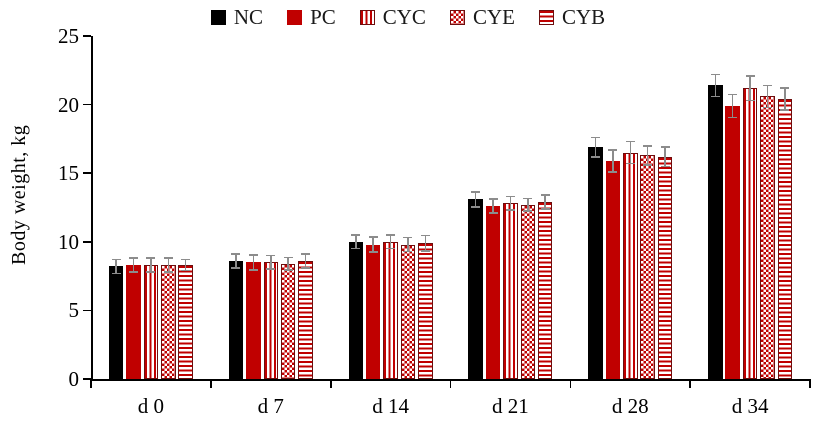 This screenshot has width=816, height=427. What do you see at coordinates (595, 263) in the screenshot?
I see `bar-nc-d28` at bounding box center [595, 263].